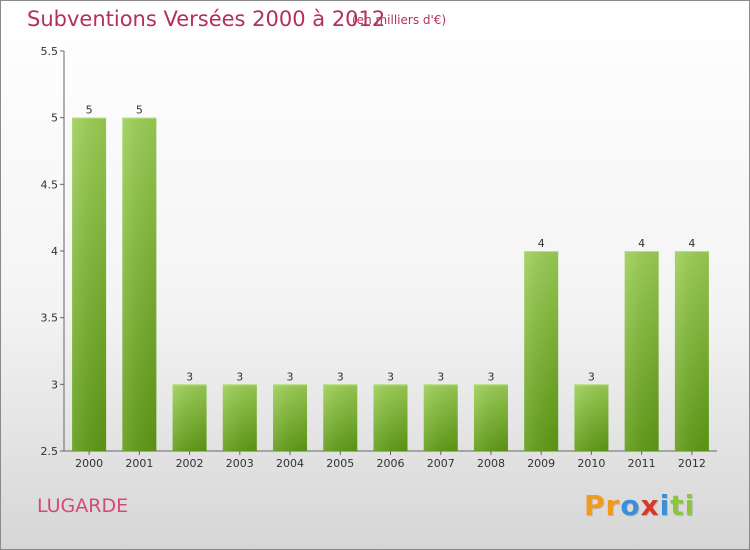 This screenshot has height=550, width=750. I want to click on logo-letter: r, so click(613, 505).